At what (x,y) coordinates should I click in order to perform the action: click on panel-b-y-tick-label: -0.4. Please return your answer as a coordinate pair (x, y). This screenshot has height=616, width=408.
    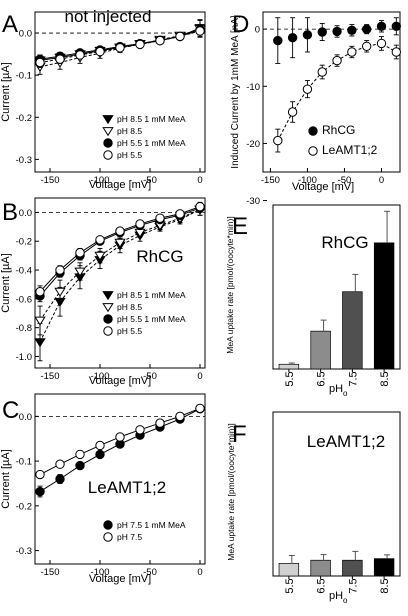
    Looking at the image, I should click on (24, 271).